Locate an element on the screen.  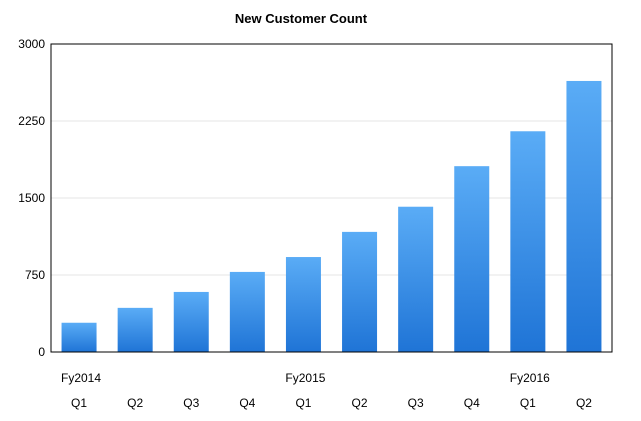
y-tick-label: 0 is located at coordinates (41, 352).